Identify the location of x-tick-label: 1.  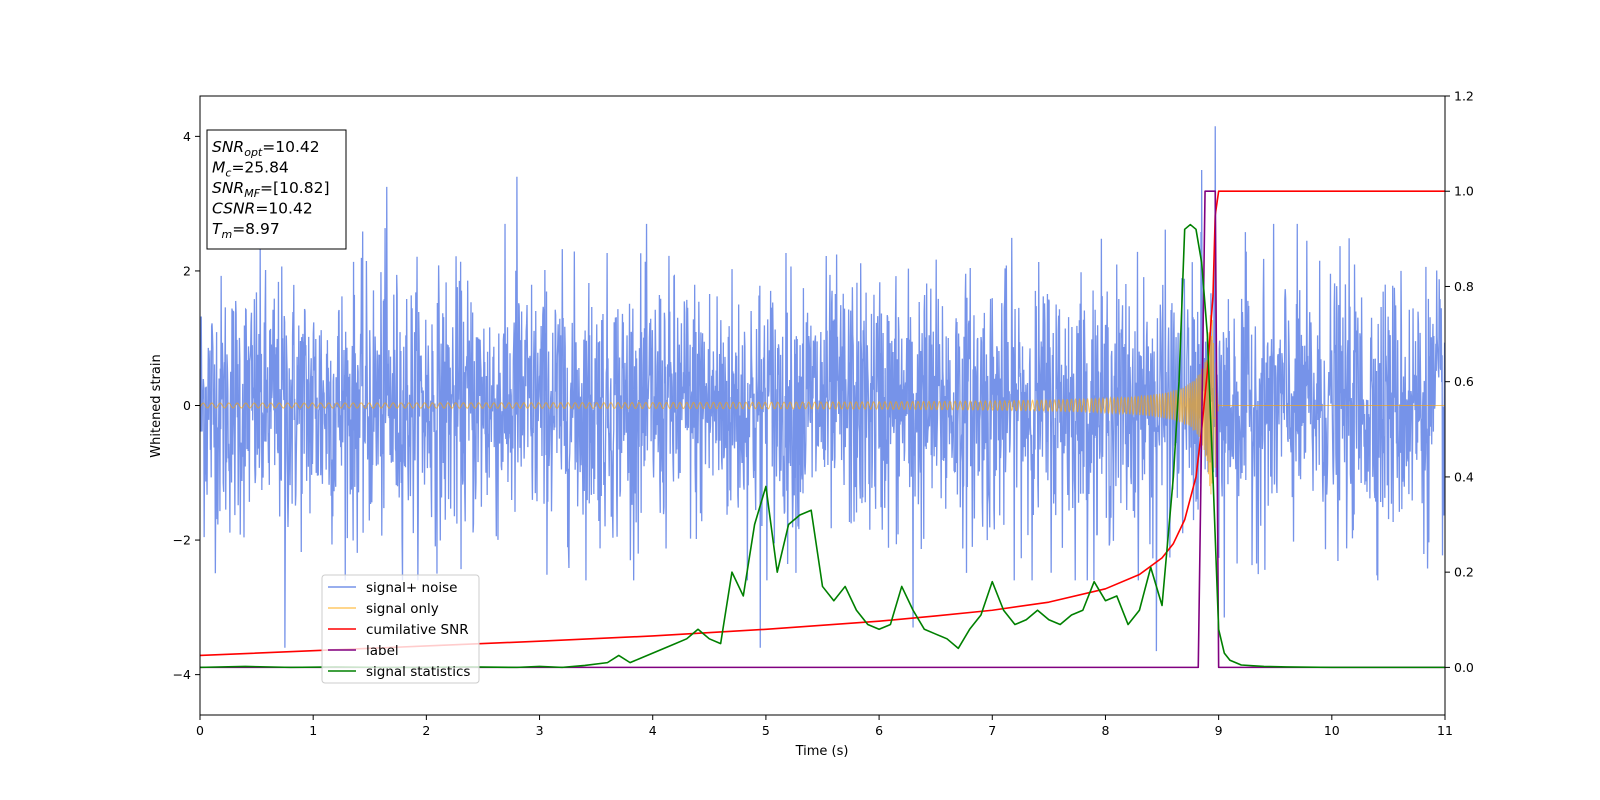
(313, 730).